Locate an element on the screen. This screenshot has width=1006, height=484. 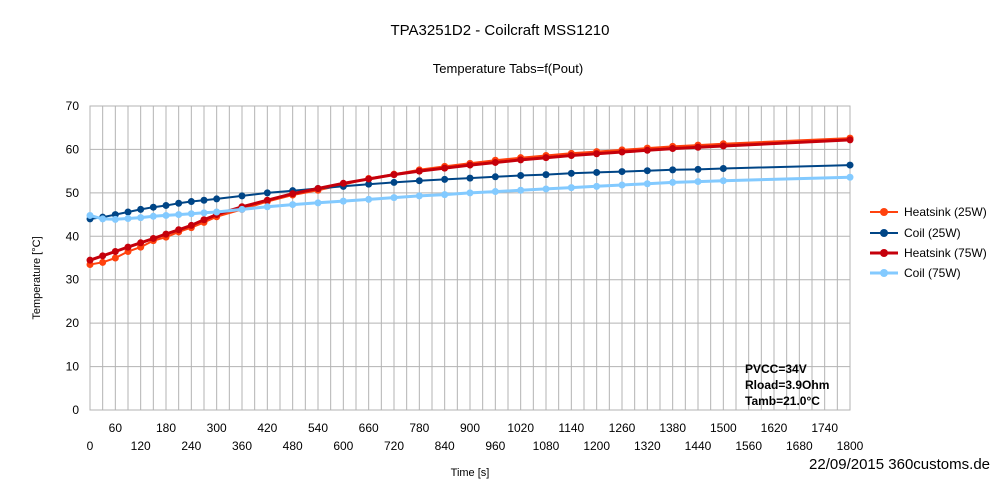
y-tick-label: 20 is located at coordinates (73, 323).